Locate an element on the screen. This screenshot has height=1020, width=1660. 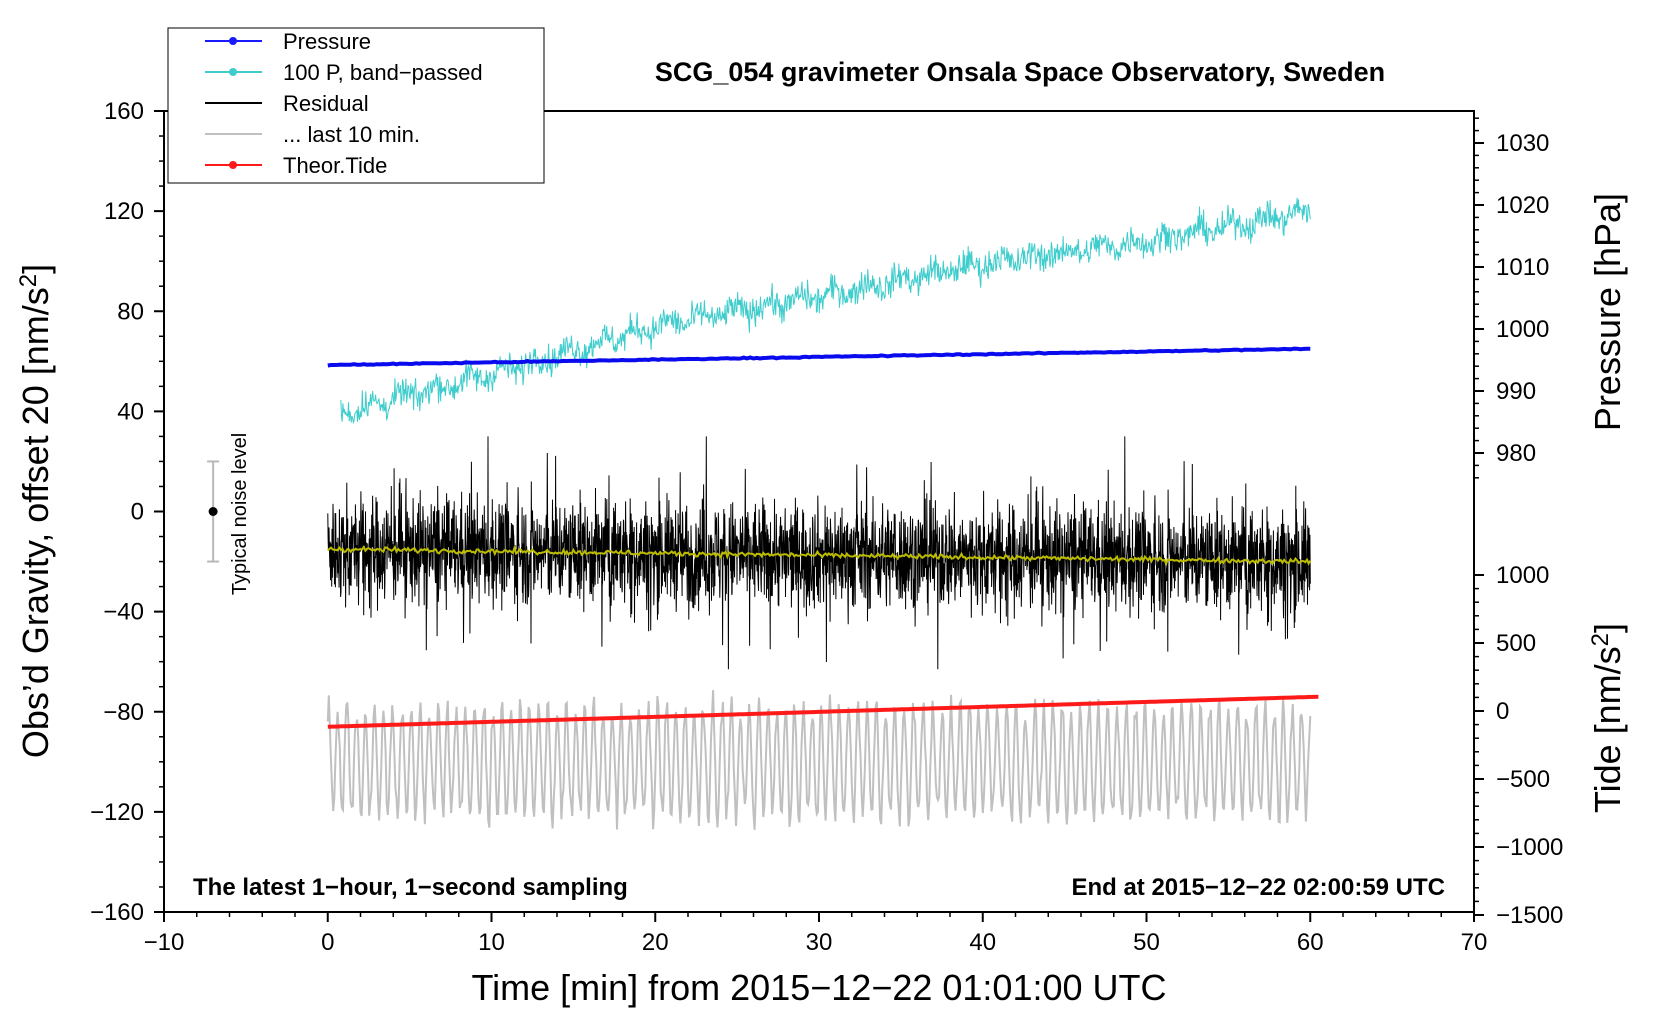
x-tick-label: −10 is located at coordinates (164, 942).